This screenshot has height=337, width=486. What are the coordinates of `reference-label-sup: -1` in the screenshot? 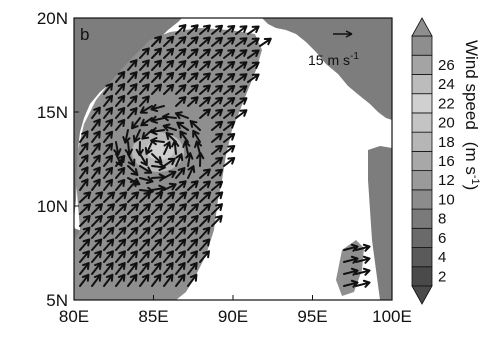 It's located at (354, 56).